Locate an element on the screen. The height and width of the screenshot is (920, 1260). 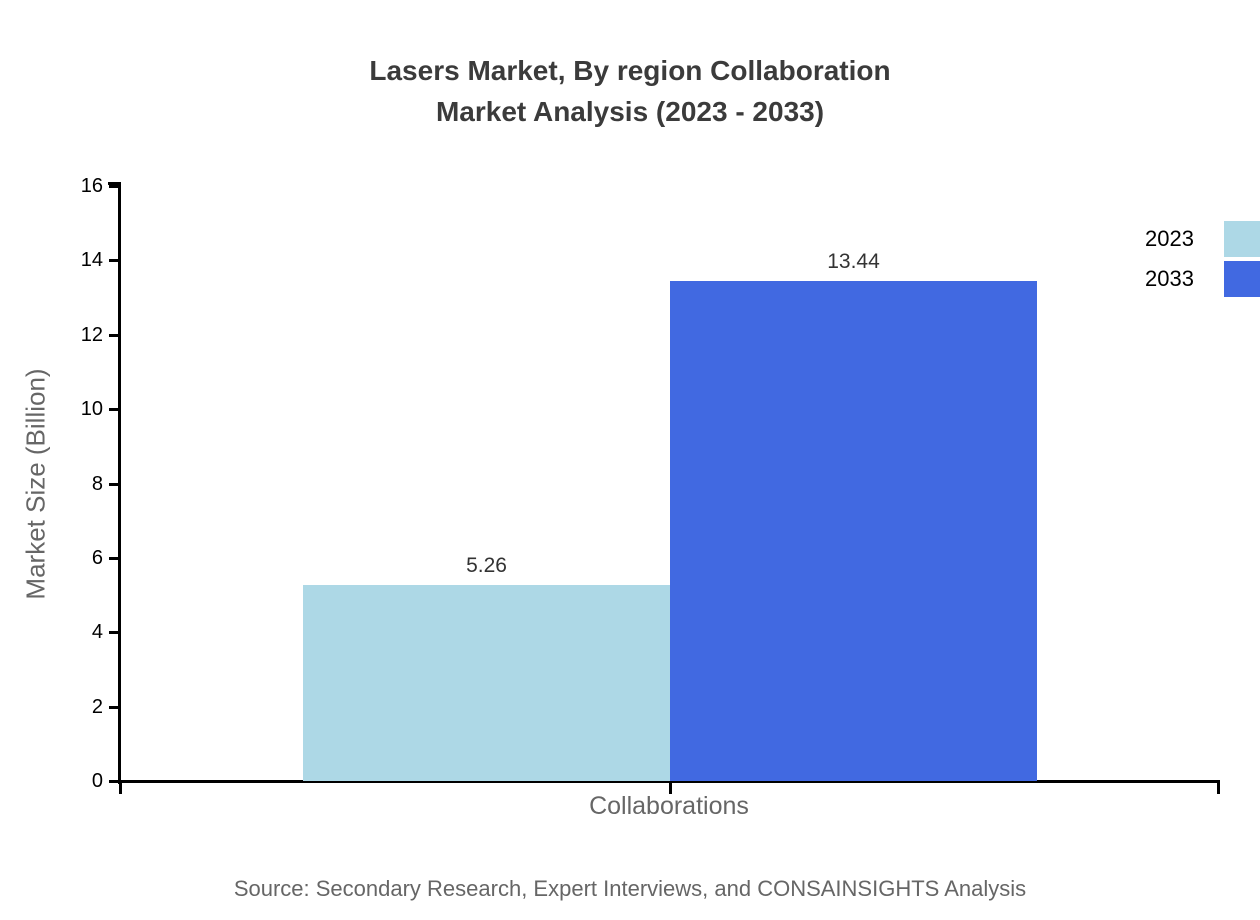
y-tick-label-0: 0 is located at coordinates (97, 781).